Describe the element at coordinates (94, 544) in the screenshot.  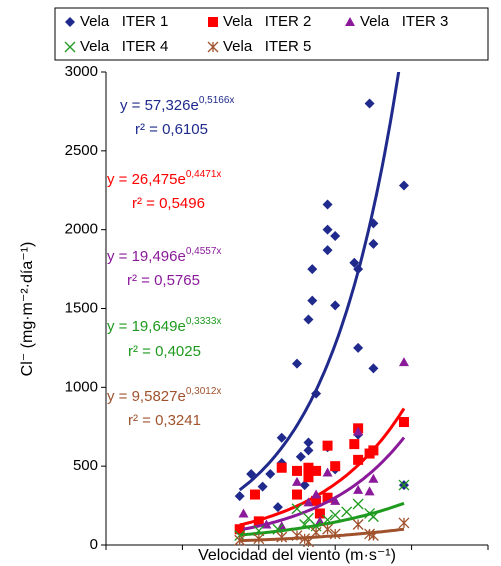
I see `y-tick-label: 0` at that location.